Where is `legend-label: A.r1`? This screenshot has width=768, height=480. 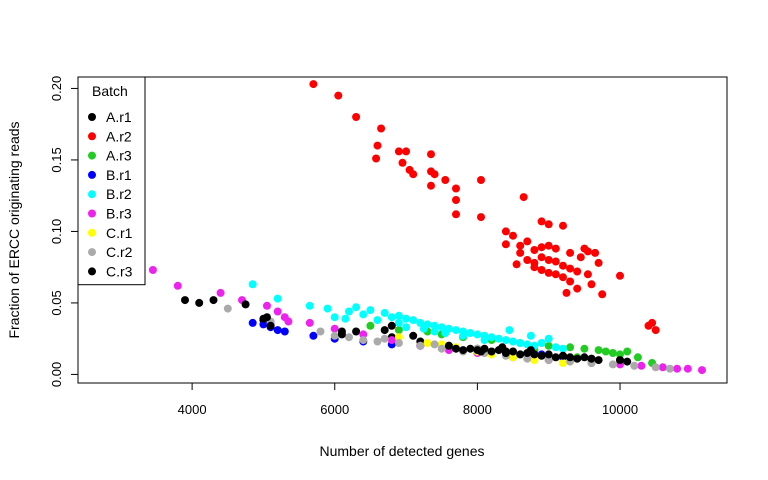
legend-label: A.r1 is located at coordinates (119, 117).